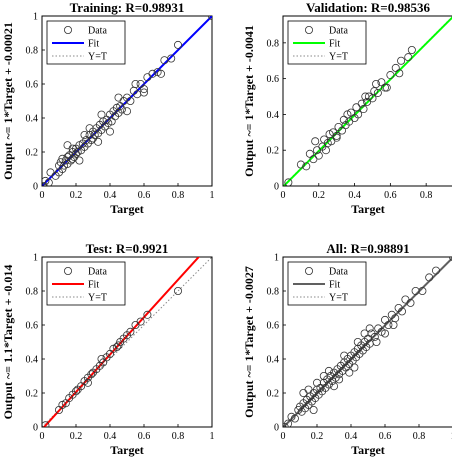 This screenshot has width=452, height=462. What do you see at coordinates (249, 101) in the screenshot?
I see `y-axis-label: Output ~= 1*Target + -0.0041` at bounding box center [249, 101].